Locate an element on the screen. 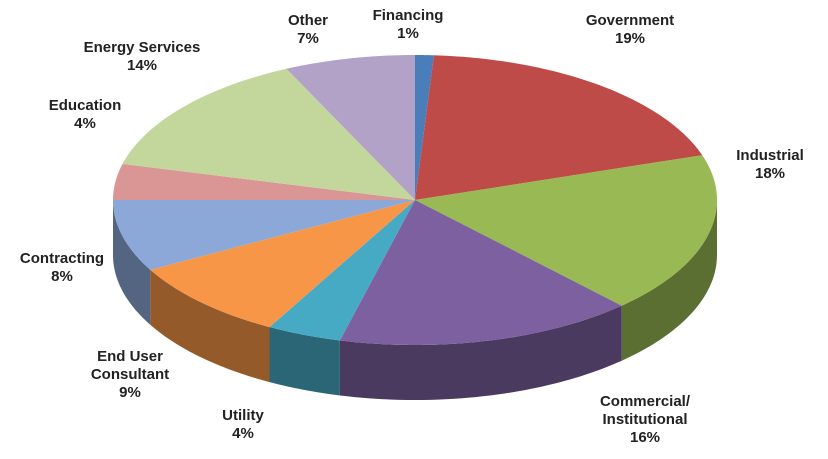 This screenshot has height=459, width=828. category-label: Contracting is located at coordinates (62, 258).